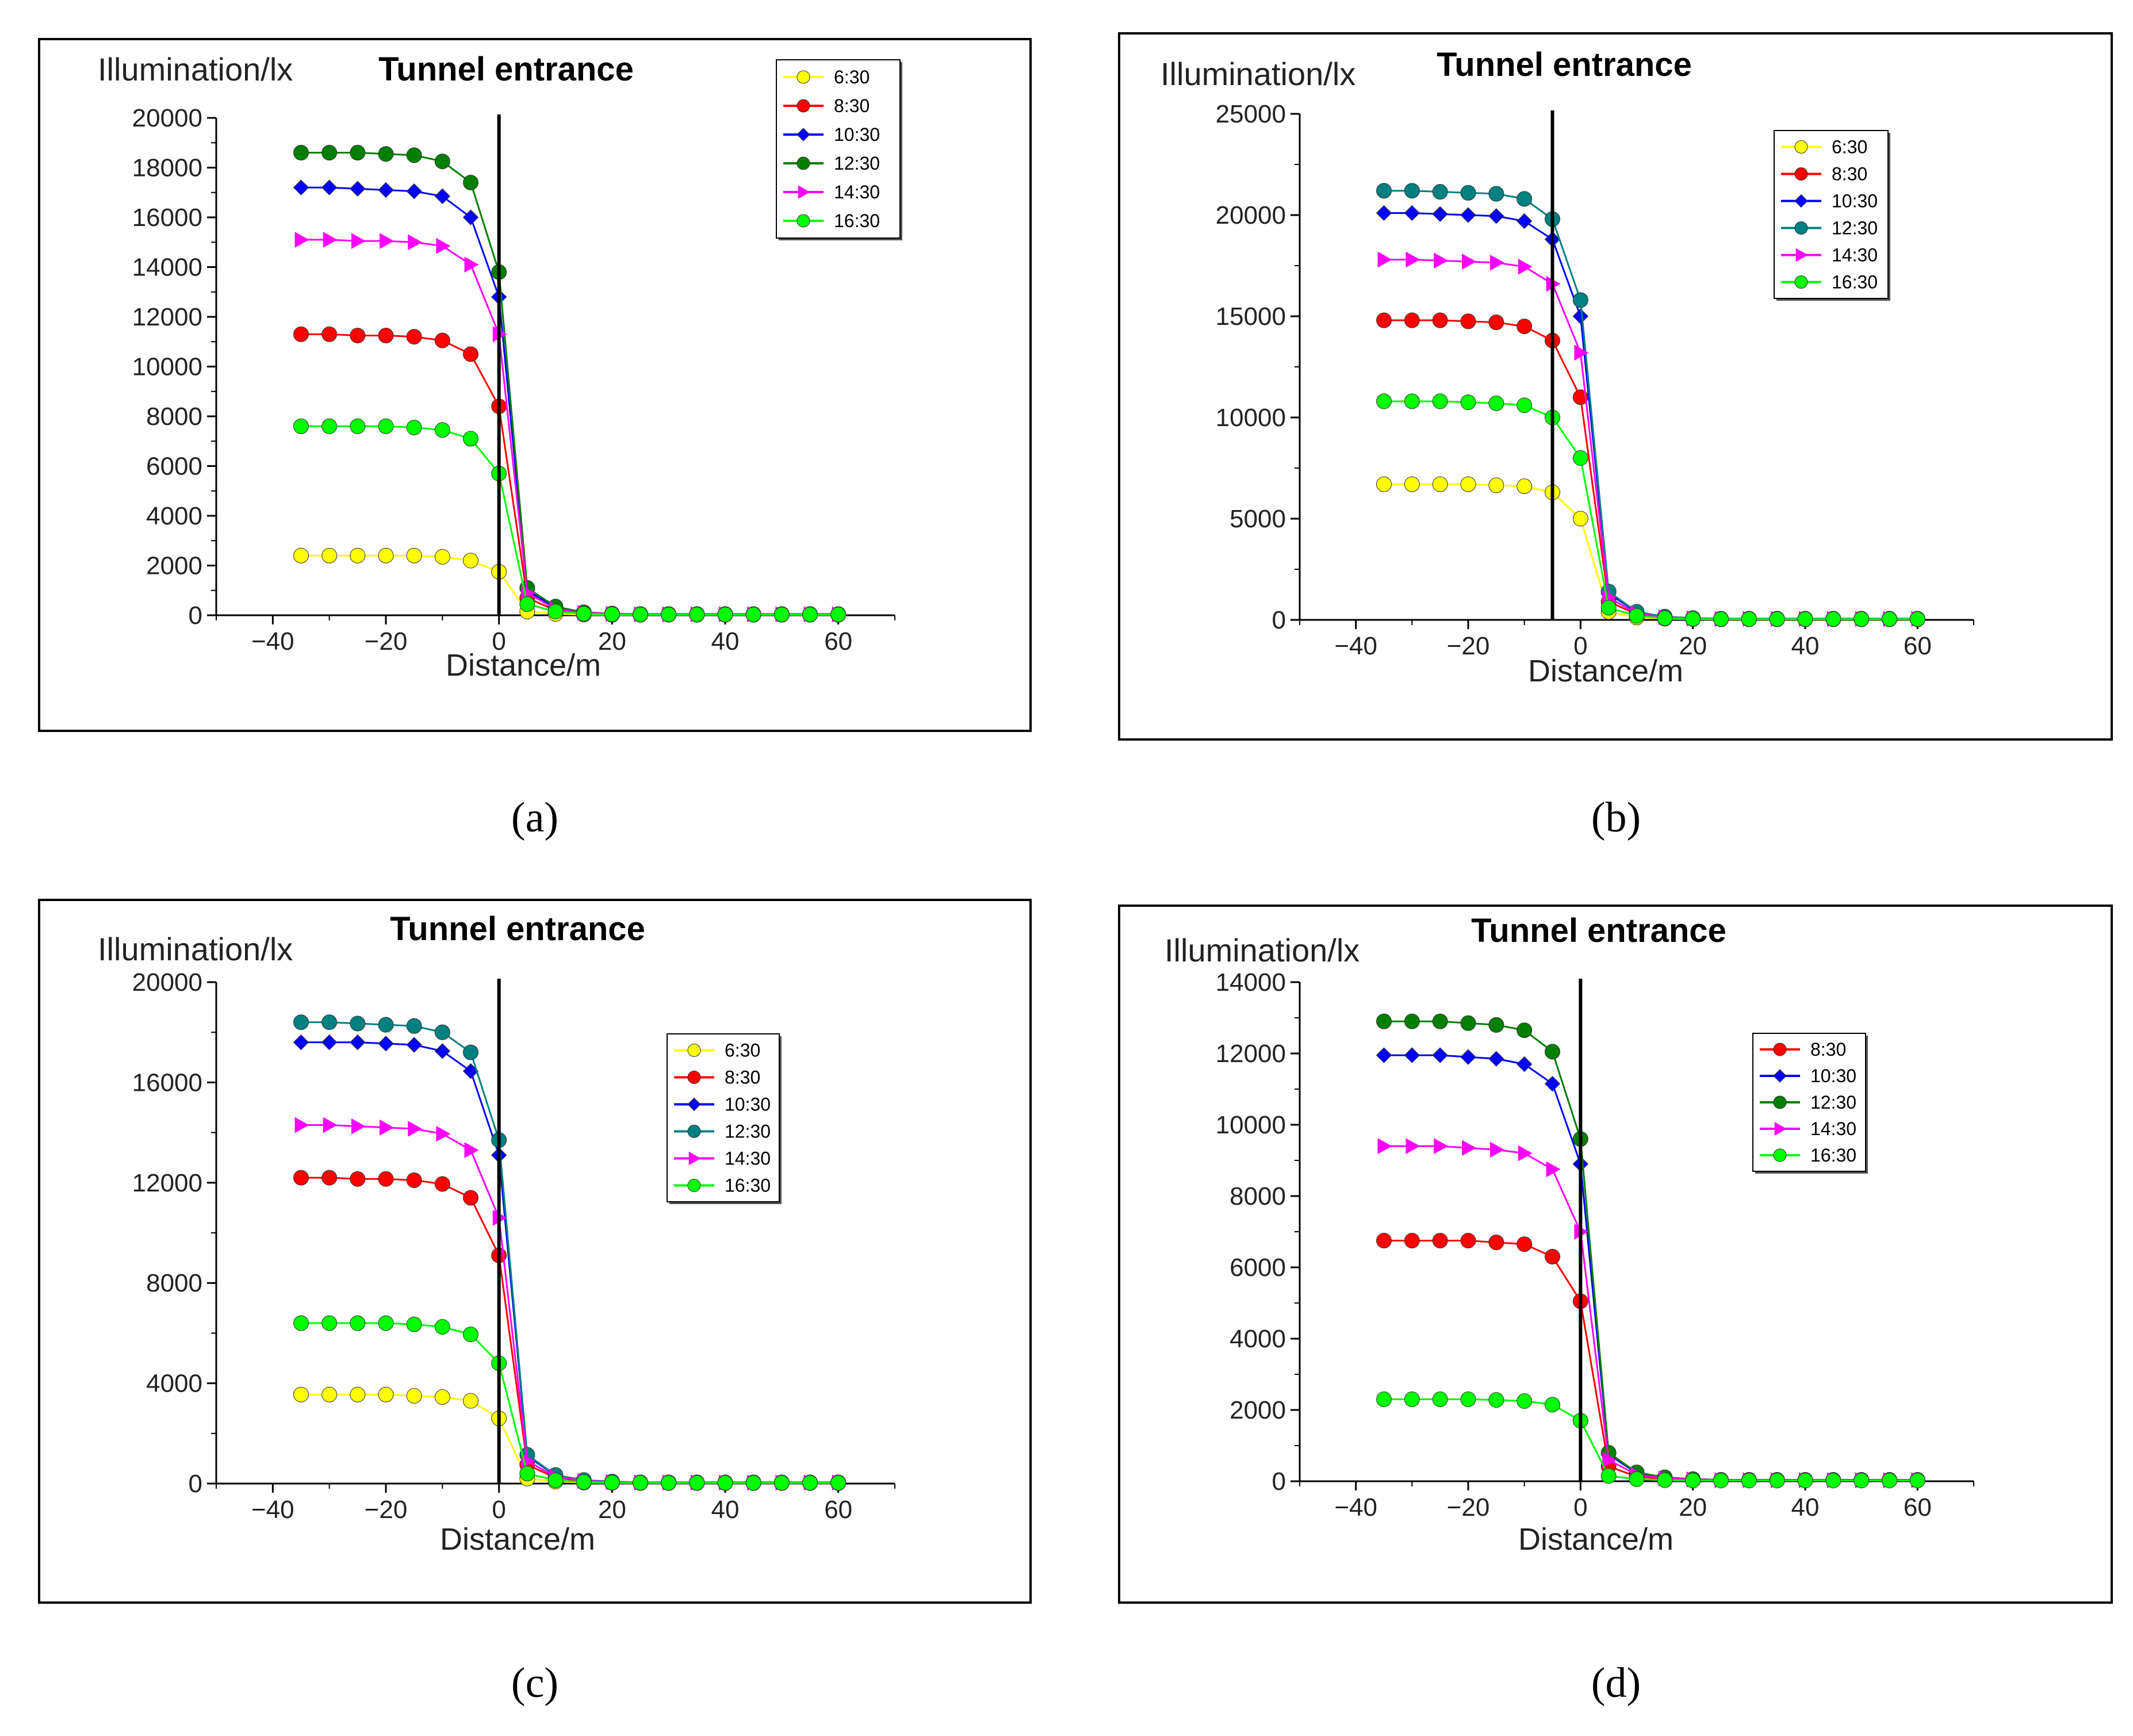 The image size is (2133, 1736). Describe the element at coordinates (1258, 1196) in the screenshot. I see `chart-d-ytick-label: 8000` at that location.